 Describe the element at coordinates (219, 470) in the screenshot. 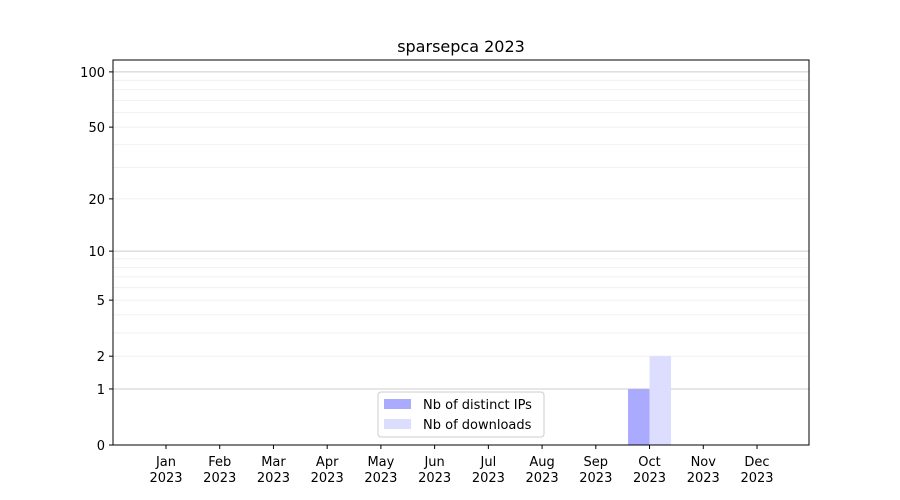

I see `x-tick-label: Feb 2023` at that location.